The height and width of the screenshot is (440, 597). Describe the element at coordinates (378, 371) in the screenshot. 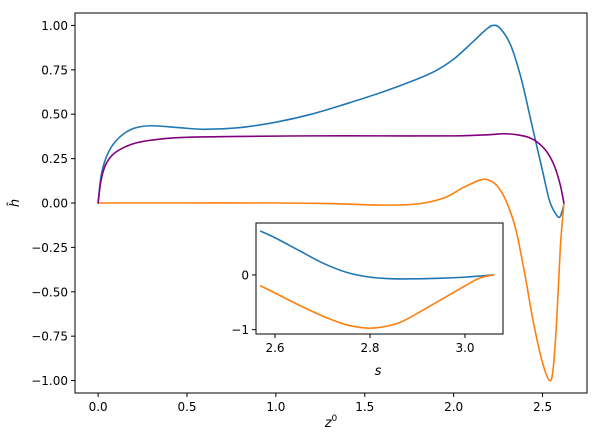

I see `inset-x-axis-label: s` at that location.